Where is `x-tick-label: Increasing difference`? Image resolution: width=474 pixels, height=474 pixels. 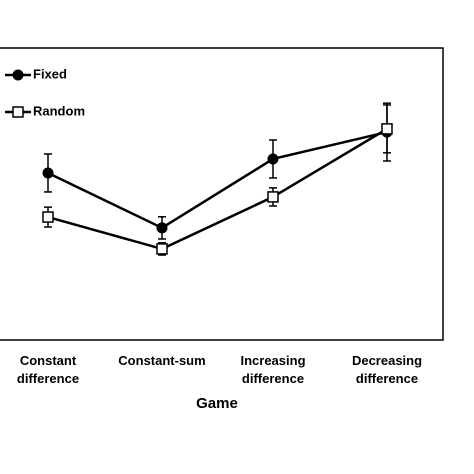
x-tick-label: Increasing difference is located at coordinates (273, 369).